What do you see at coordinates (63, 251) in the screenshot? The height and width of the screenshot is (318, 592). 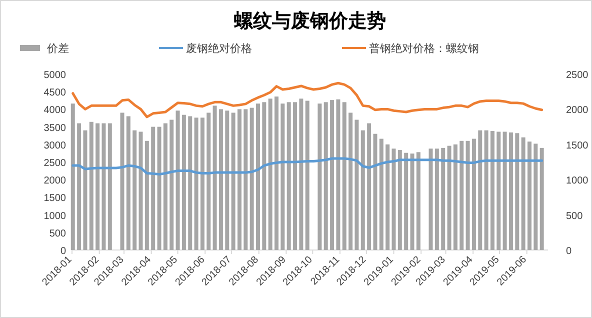 I see `y-tick-label: 0` at bounding box center [63, 251].